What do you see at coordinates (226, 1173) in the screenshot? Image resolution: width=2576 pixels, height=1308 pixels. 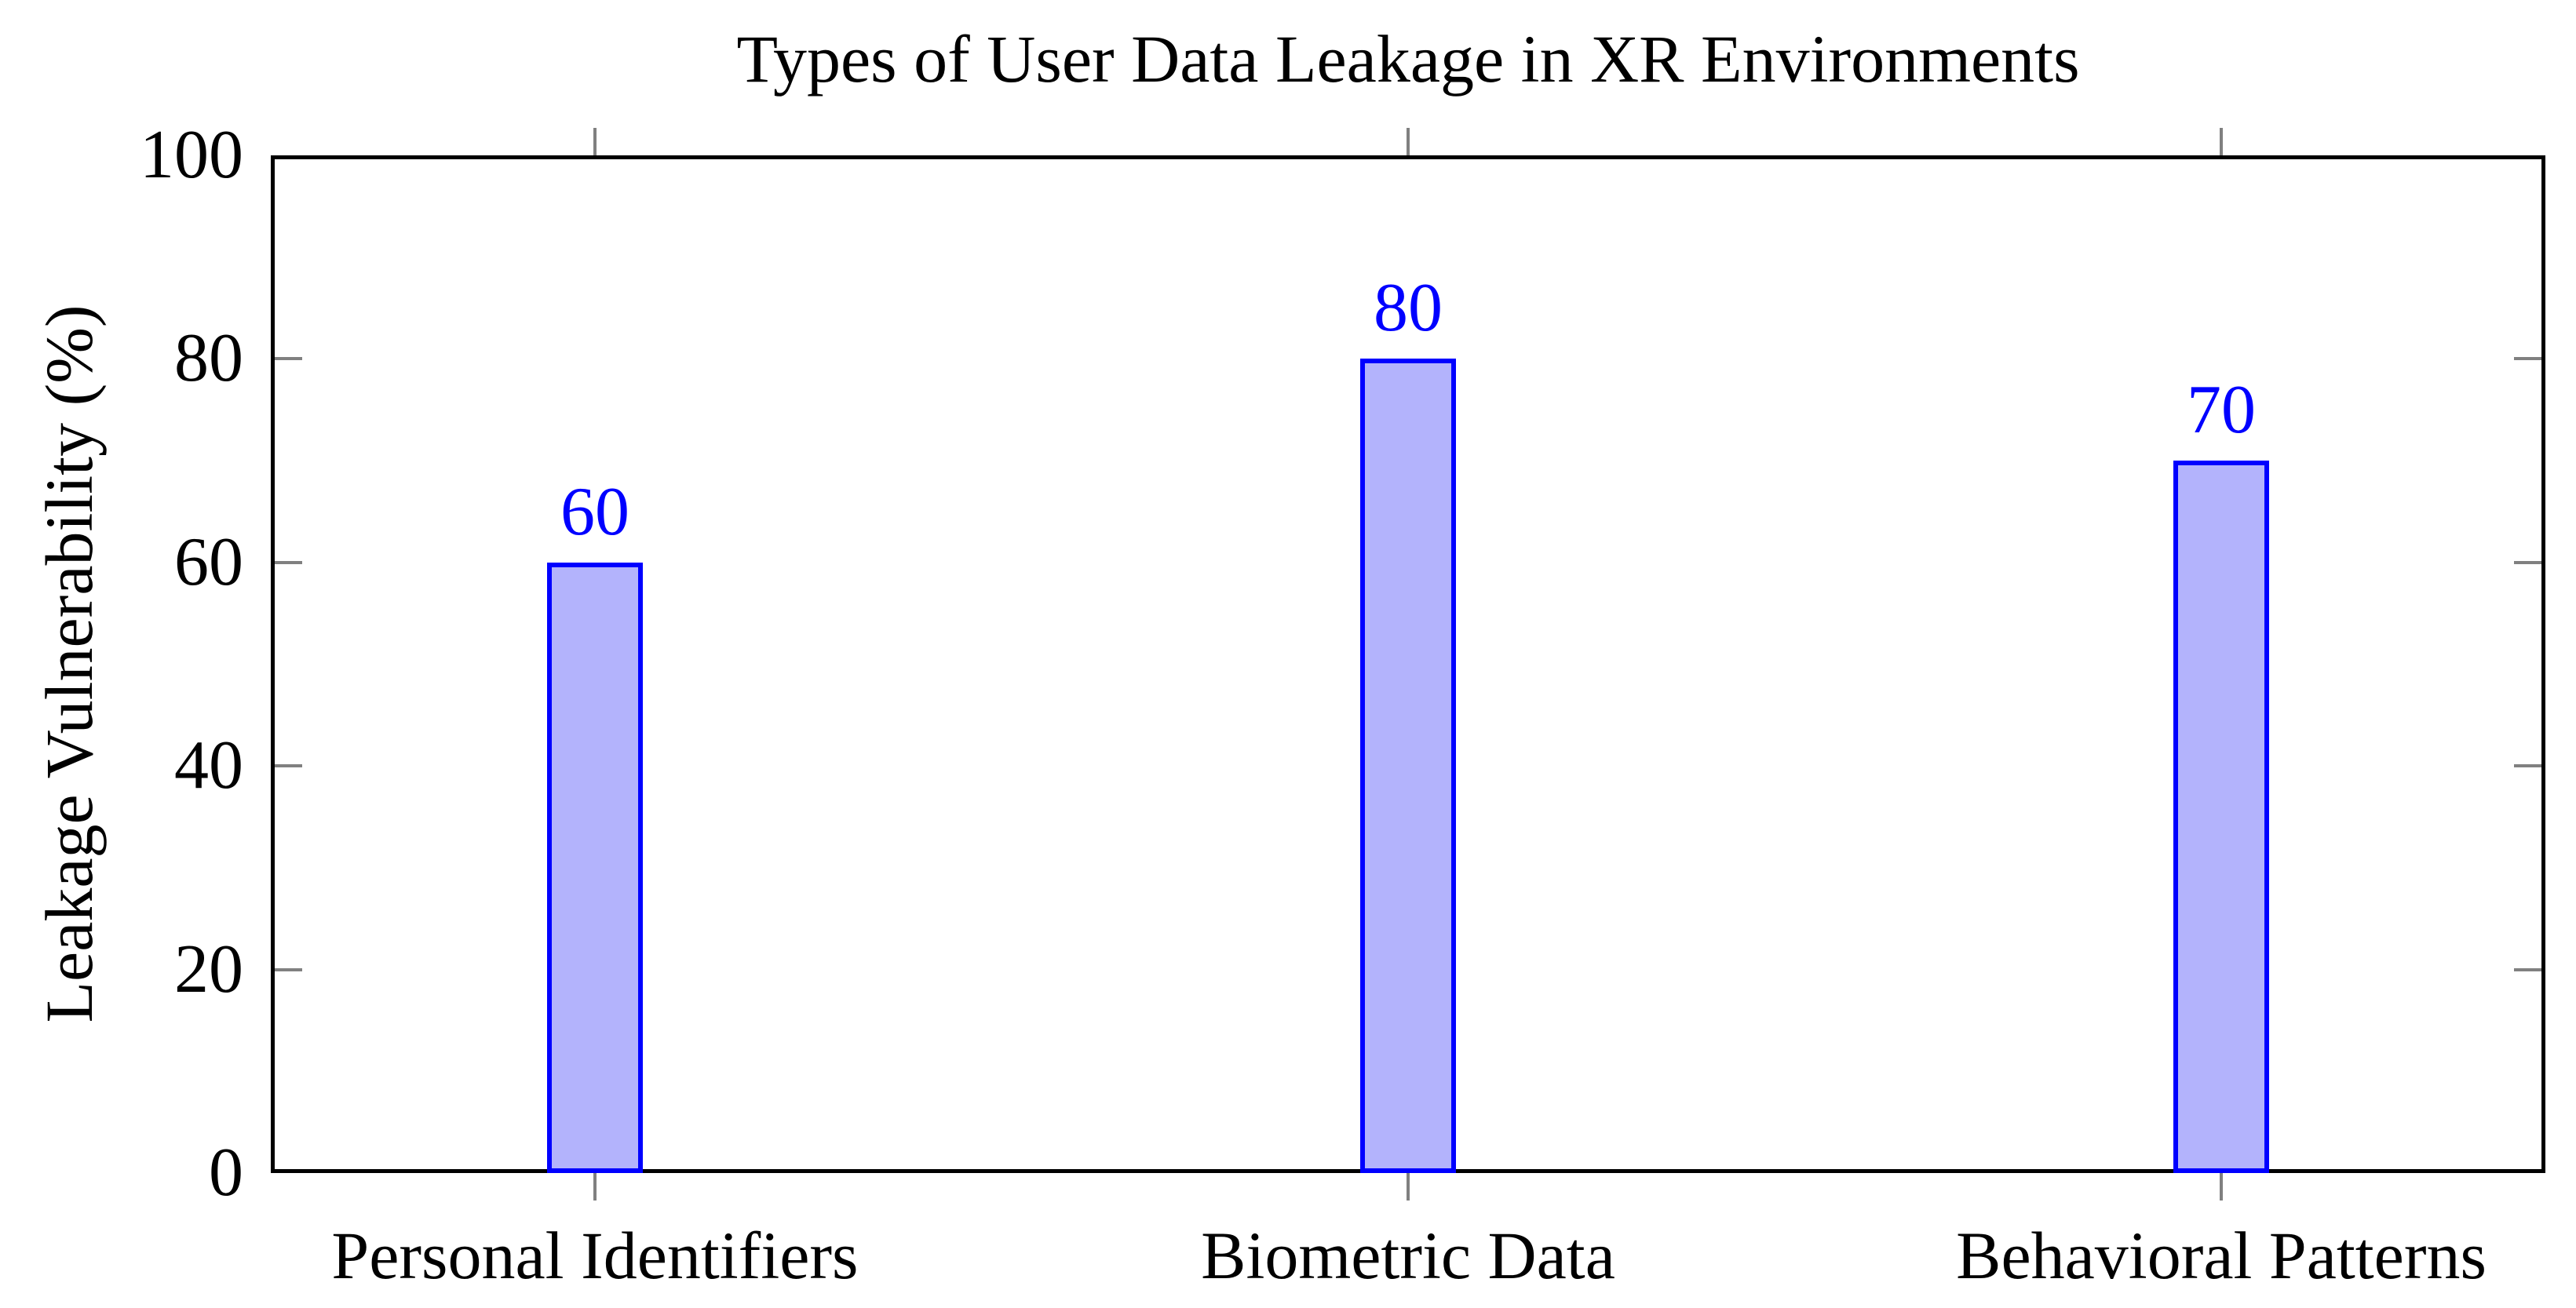 I see `y-tick-label: 0` at bounding box center [226, 1173].